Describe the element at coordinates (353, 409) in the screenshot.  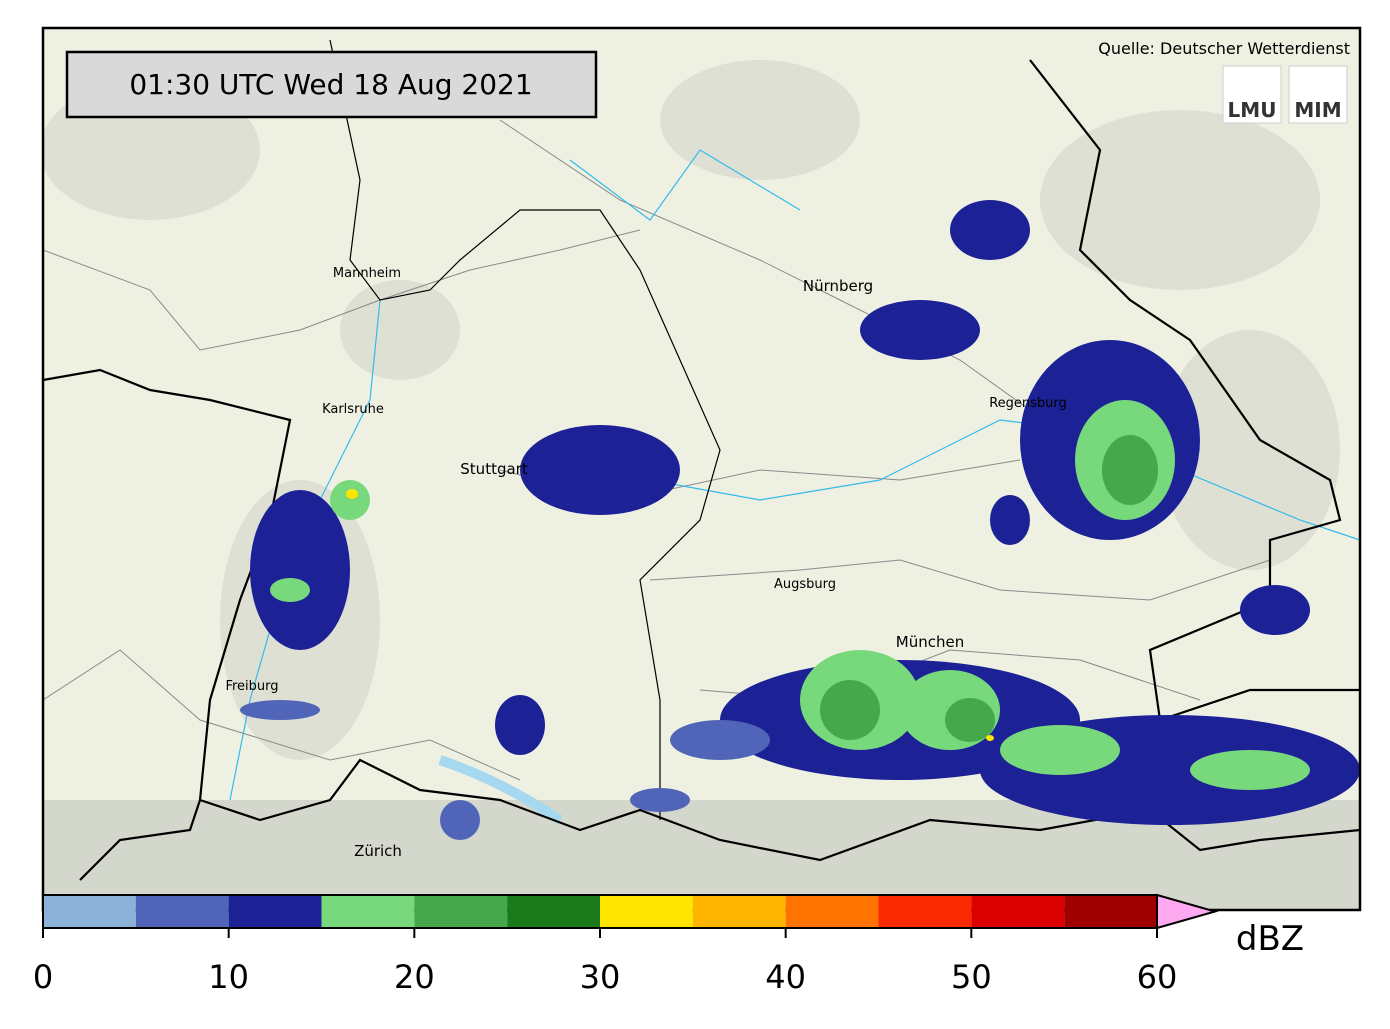
I see `city-label: Karlsruhe` at that location.